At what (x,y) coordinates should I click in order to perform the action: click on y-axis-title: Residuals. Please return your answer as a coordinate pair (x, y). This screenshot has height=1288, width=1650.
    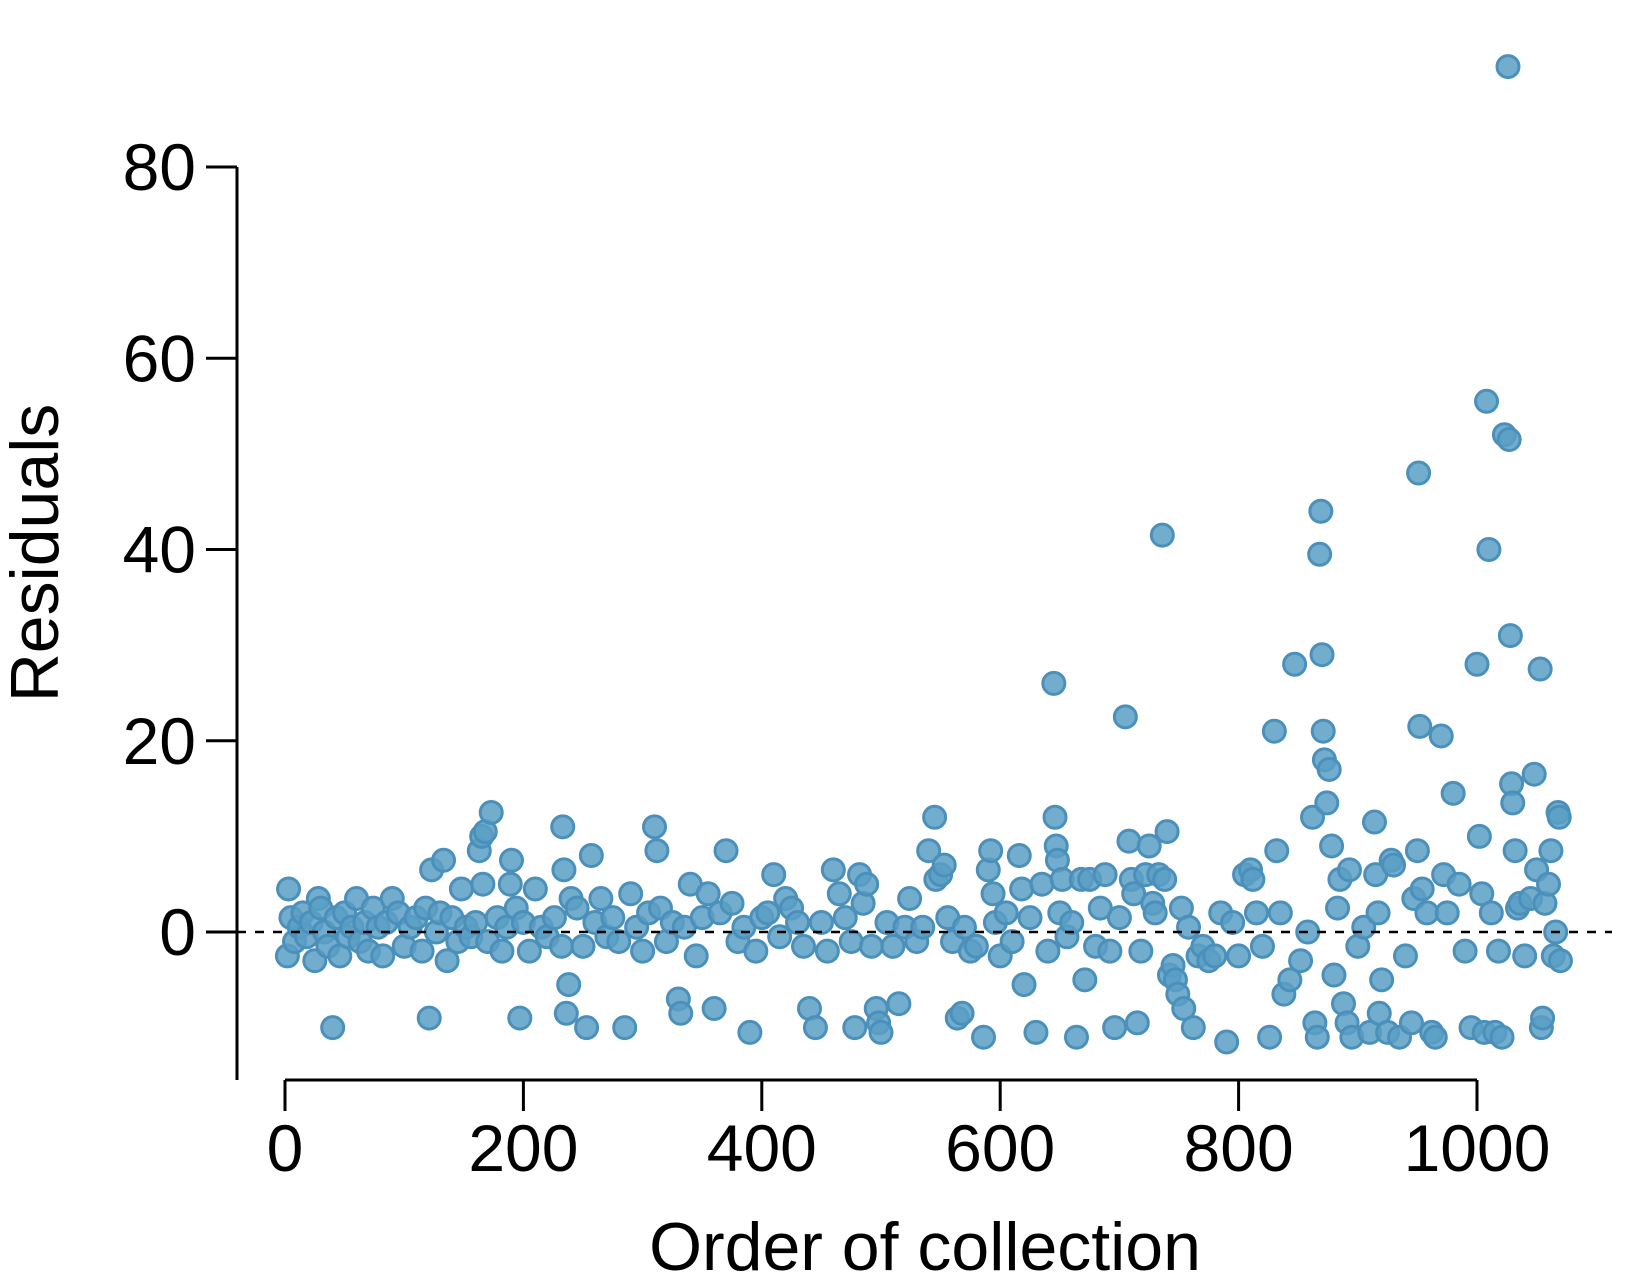
    Looking at the image, I should click on (36, 553).